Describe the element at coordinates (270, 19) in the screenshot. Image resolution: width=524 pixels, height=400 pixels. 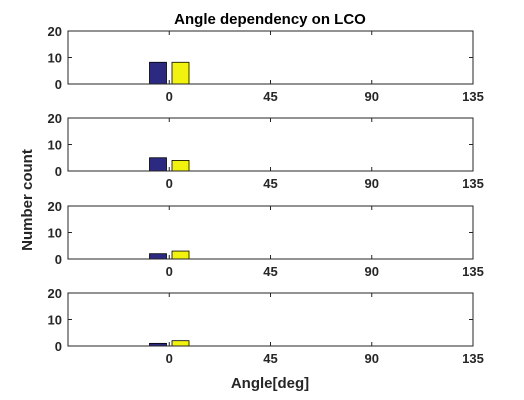
I see `chart-title: Angle dependency on LCO` at that location.